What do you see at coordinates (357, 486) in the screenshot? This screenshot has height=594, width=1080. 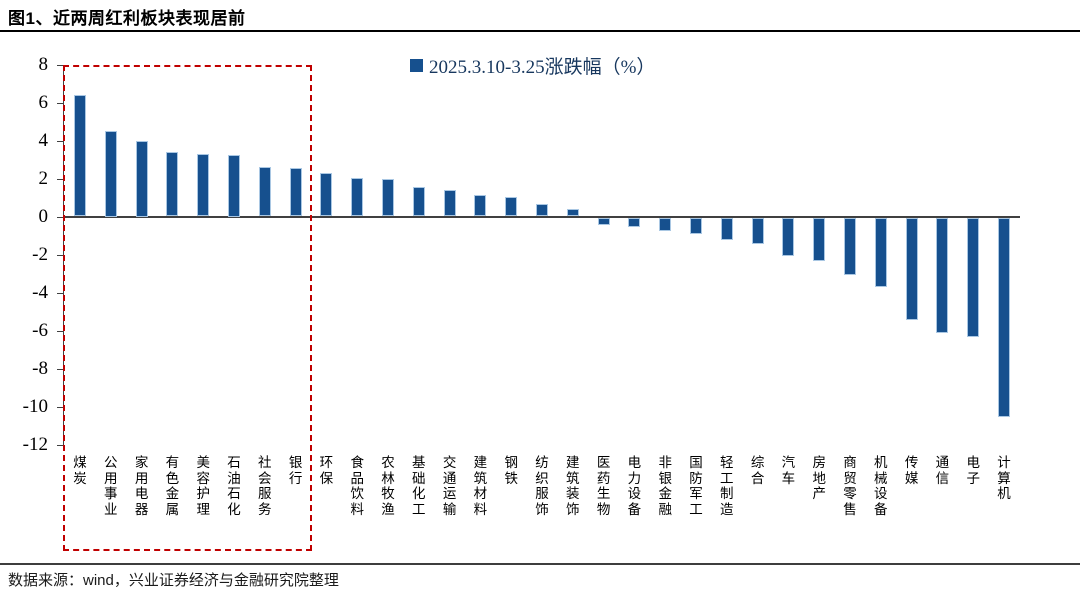 I see `category-label: 食品饮料` at bounding box center [357, 486].